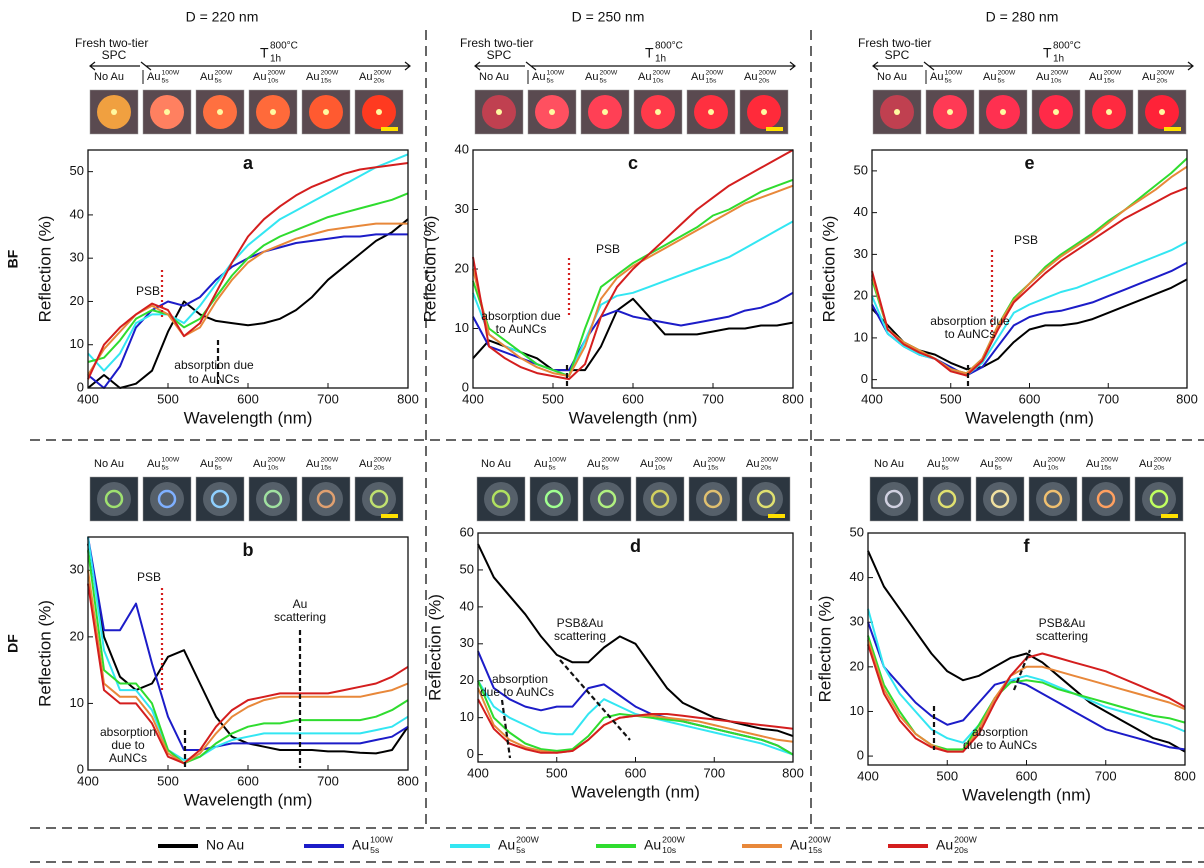 This screenshot has height=868, width=1204. I want to click on row-label: BF, so click(13, 258).